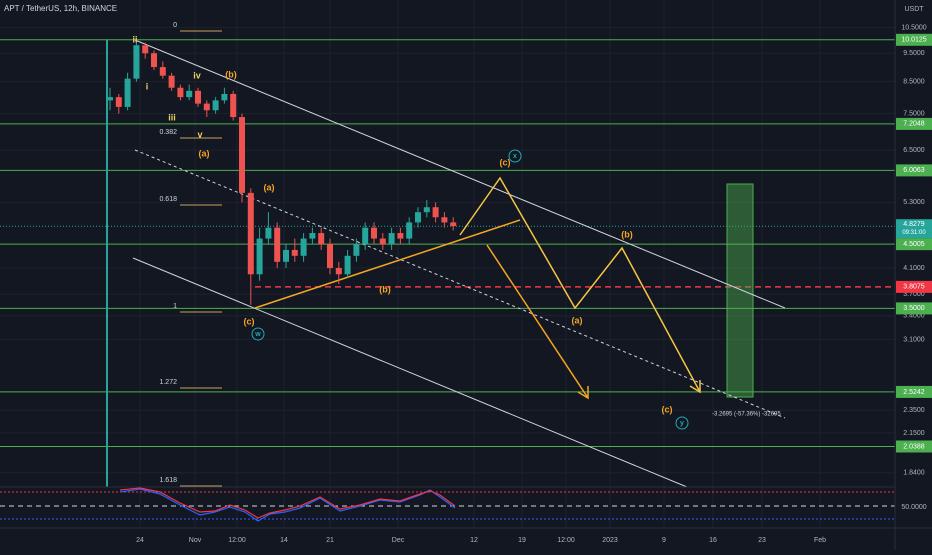  I want to click on projection-arrow, so click(537, 321).